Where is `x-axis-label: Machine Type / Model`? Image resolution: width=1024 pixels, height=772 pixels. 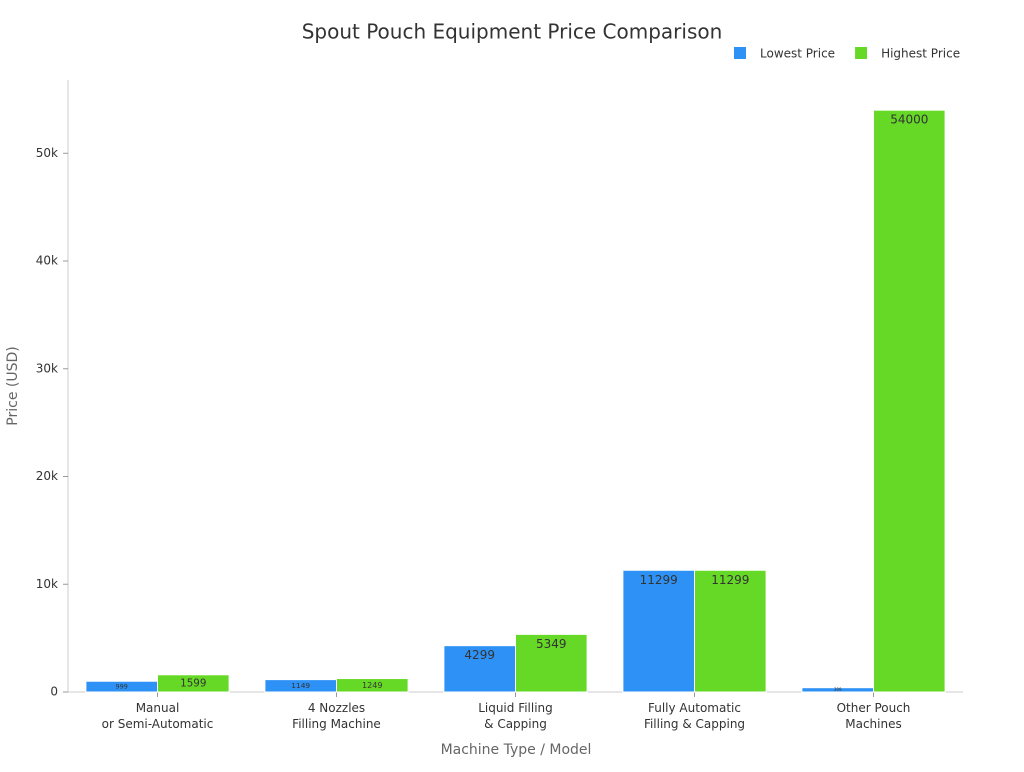 x-axis-label: Machine Type / Model is located at coordinates (516, 750).